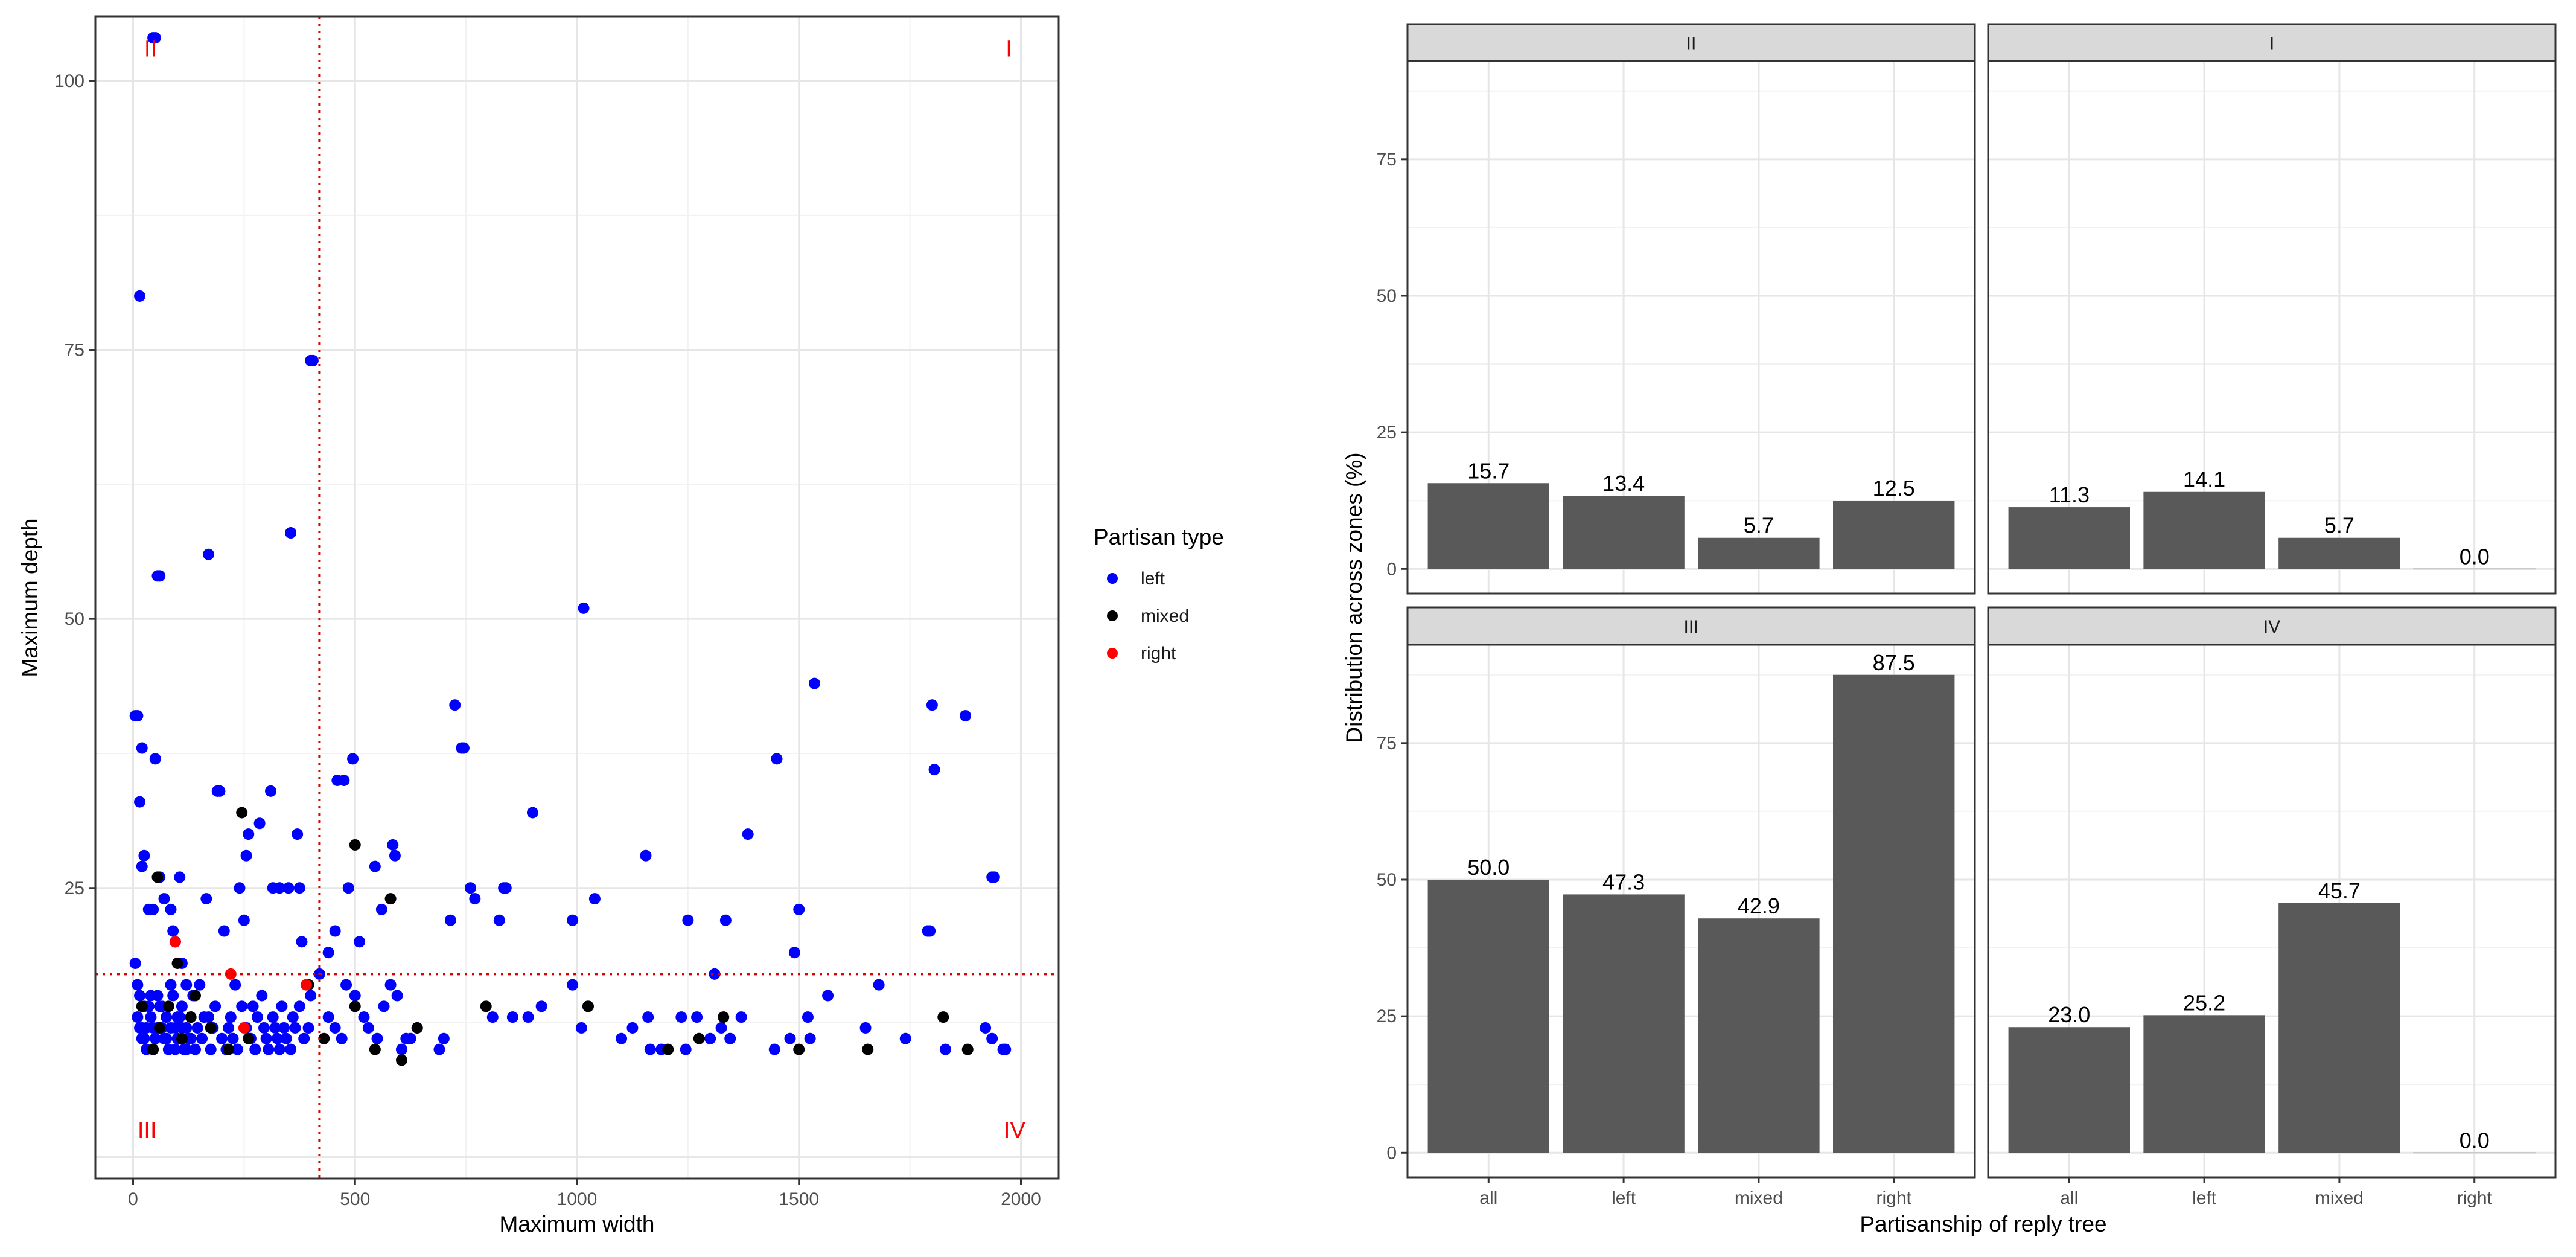  Describe the element at coordinates (2272, 912) in the screenshot. I see `facet-panel-border` at that location.